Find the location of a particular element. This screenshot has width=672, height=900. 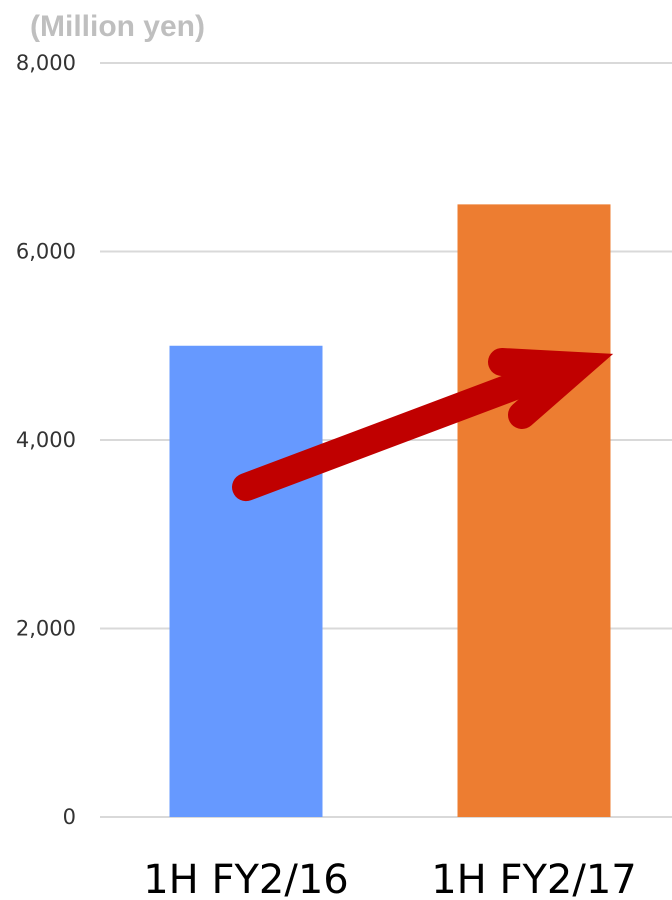

bar is located at coordinates (246, 581).